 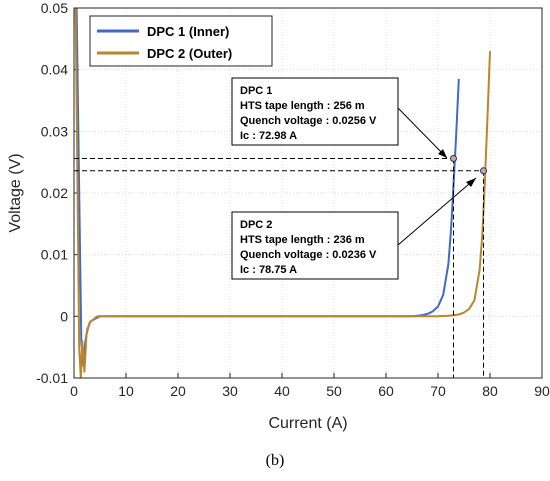 I want to click on legend: DPC 1 (Inner) DPC 2 (Outer), so click(x=181, y=41).